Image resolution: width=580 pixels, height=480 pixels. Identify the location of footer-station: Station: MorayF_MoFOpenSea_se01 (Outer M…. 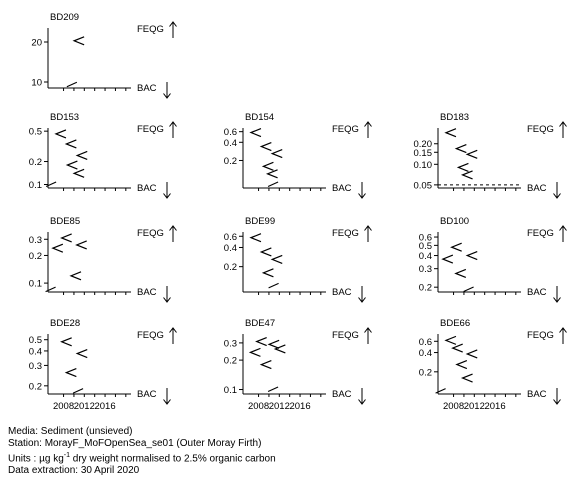
(135, 443).